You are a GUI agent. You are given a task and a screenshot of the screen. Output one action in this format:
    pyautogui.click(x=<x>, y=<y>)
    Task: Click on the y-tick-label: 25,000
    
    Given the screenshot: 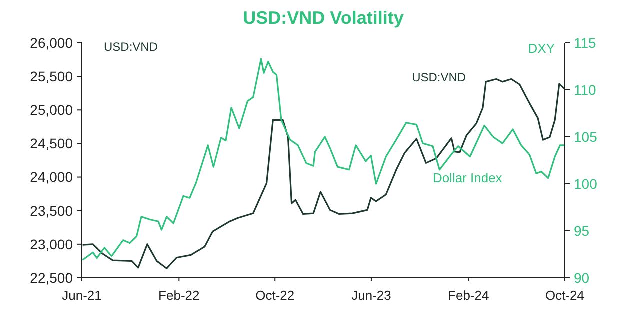 What is the action you would take?
    pyautogui.click(x=52, y=110)
    